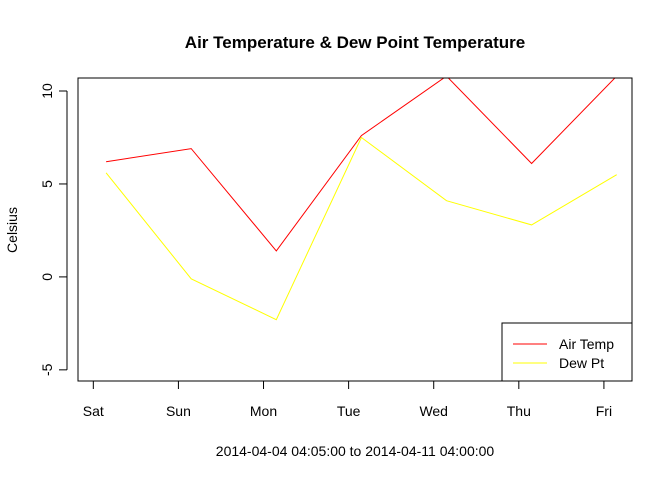  I want to click on y-axis: -5 0 5 10, so click(53, 229).